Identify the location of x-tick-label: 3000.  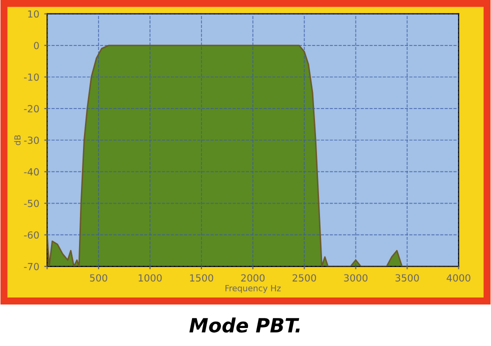
(356, 278).